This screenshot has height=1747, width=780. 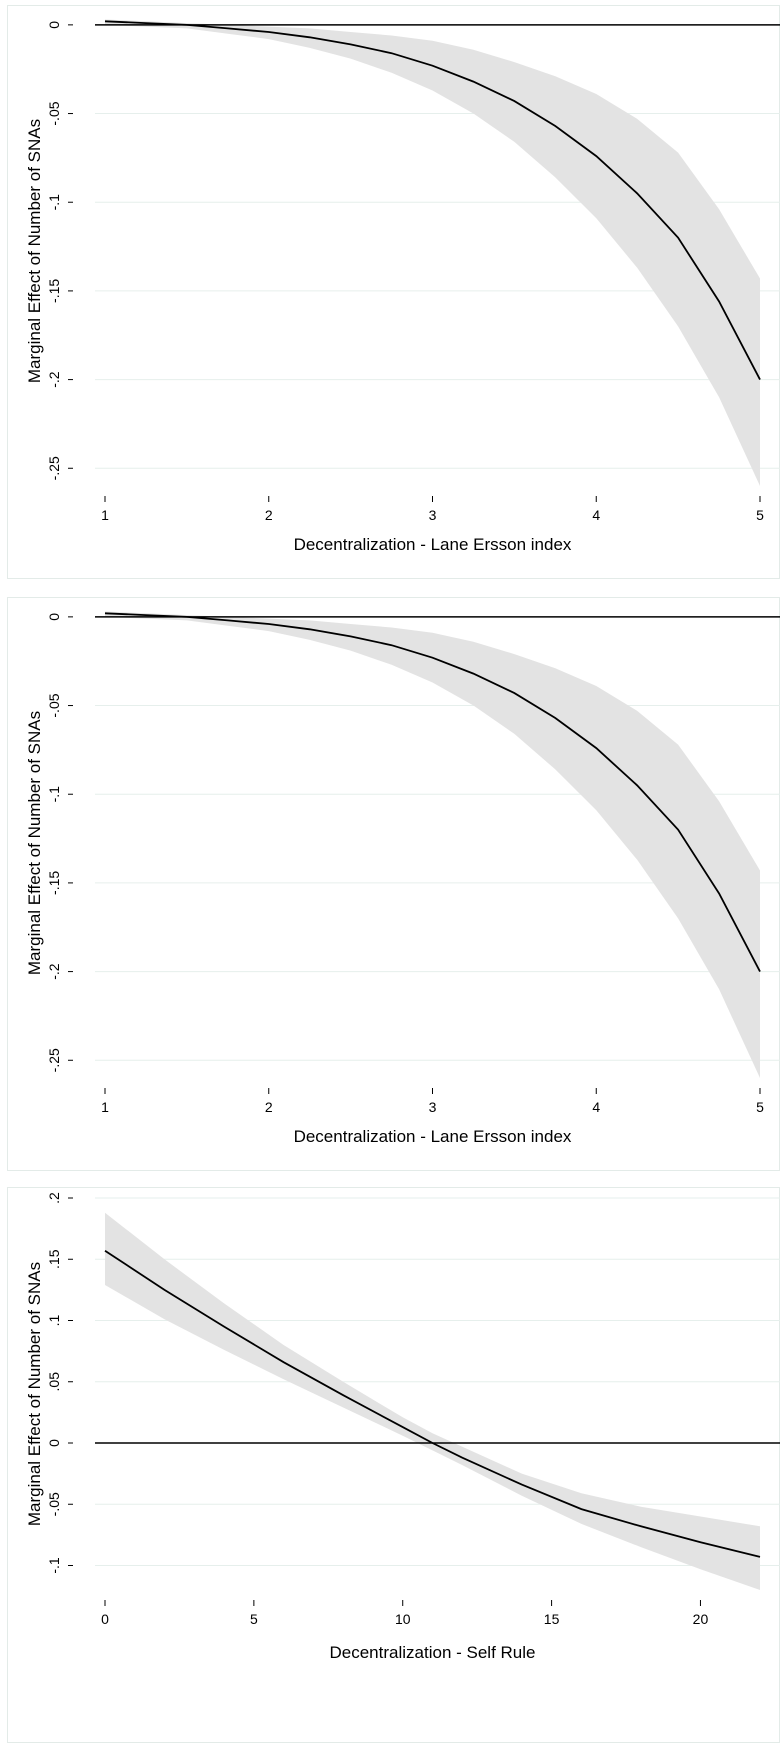 I want to click on y-tick-label: .1, so click(x=54, y=1320).